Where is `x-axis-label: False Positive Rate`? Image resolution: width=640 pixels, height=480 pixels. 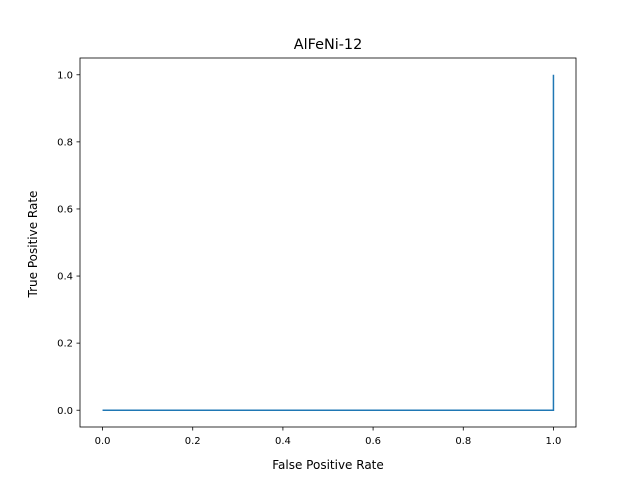
x-axis-label: False Positive Rate is located at coordinates (328, 465).